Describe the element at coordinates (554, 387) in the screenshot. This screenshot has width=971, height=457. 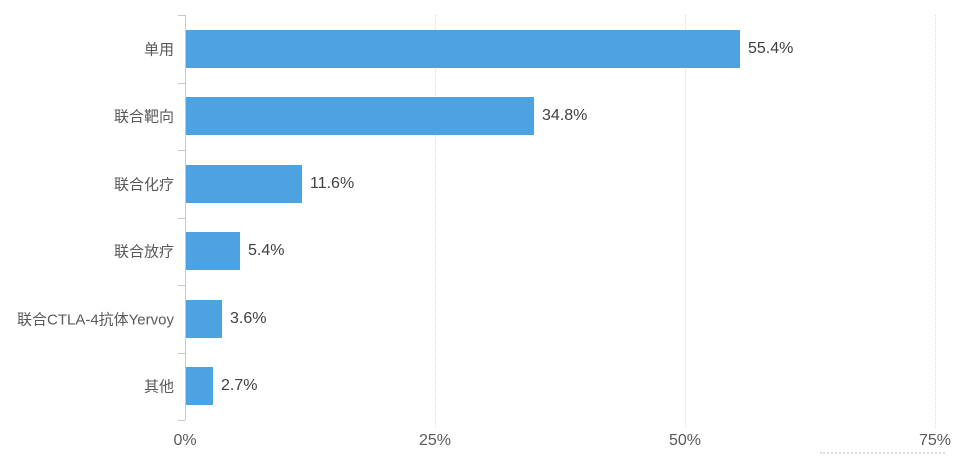
I see `bar-row: 其他 2.7%` at that location.